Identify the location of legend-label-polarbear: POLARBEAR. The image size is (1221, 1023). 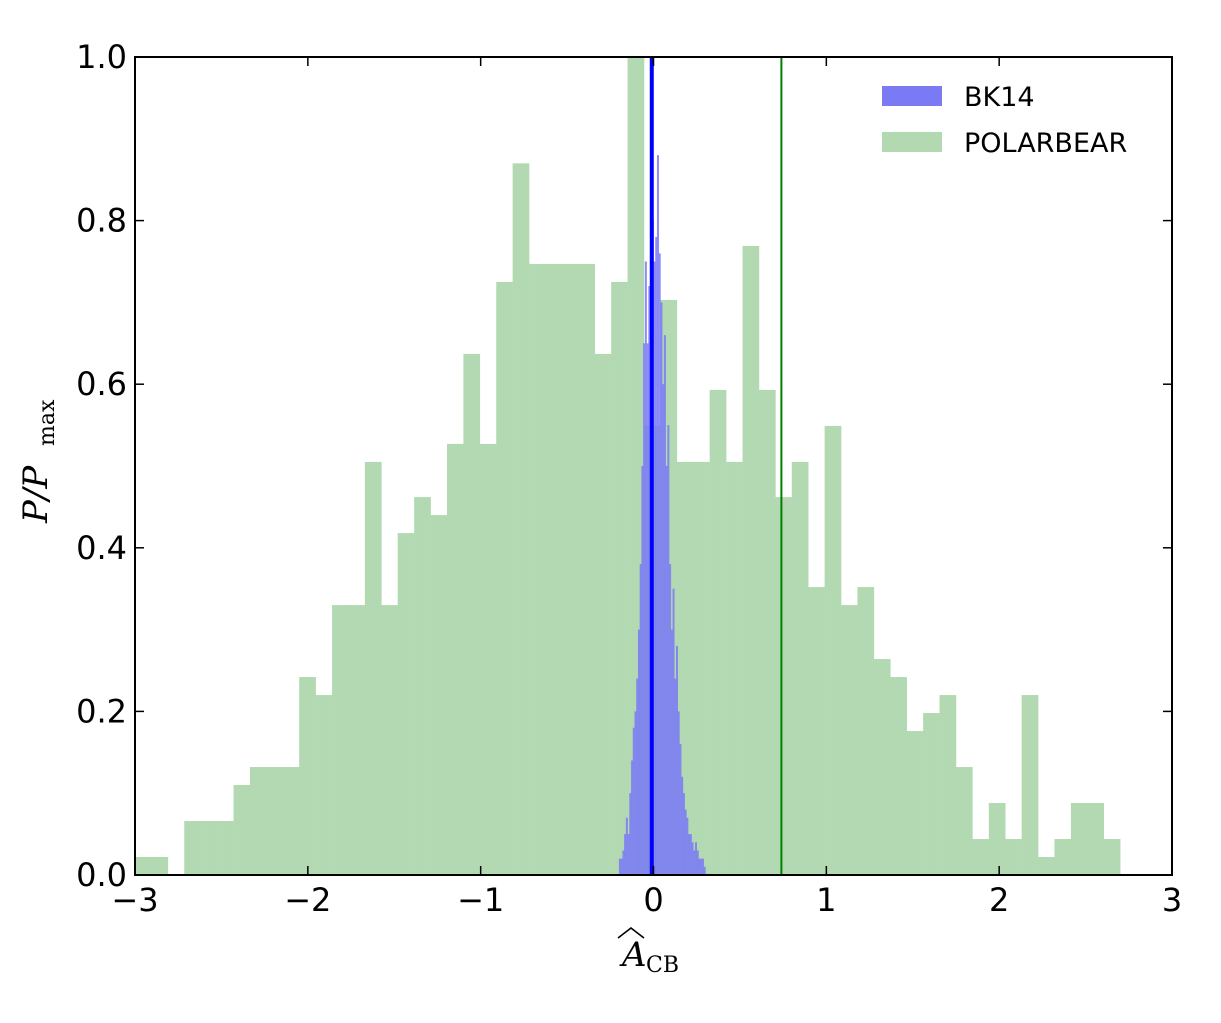
(1045, 143).